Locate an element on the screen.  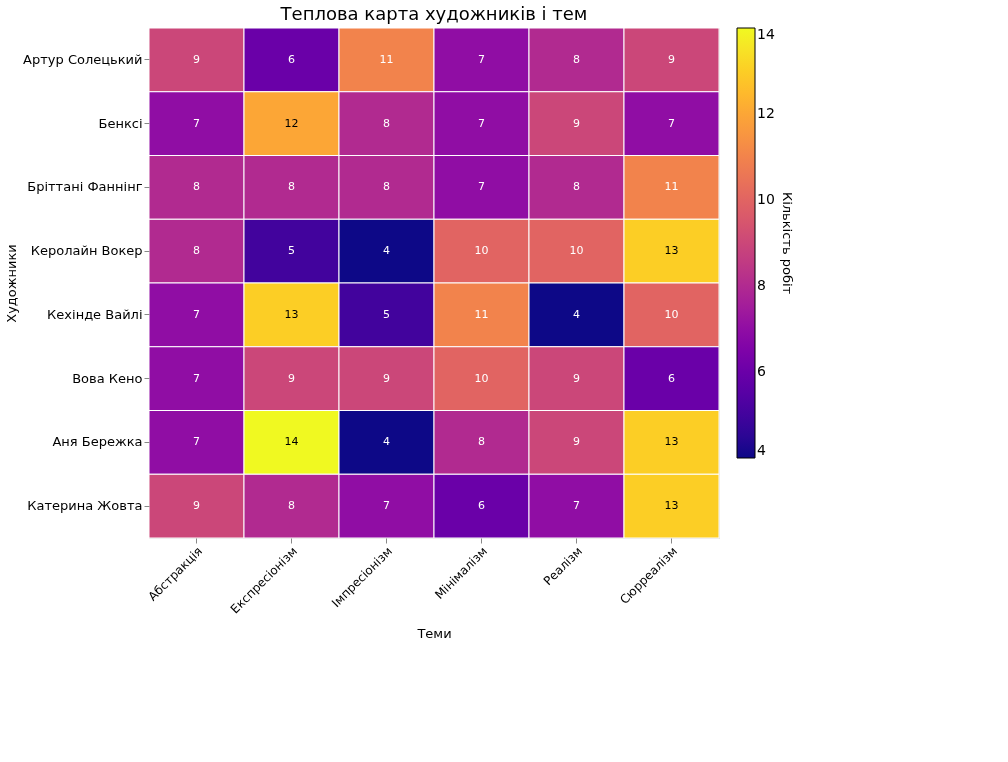
y-tick-label: Аня Бережка is located at coordinates (97, 442).